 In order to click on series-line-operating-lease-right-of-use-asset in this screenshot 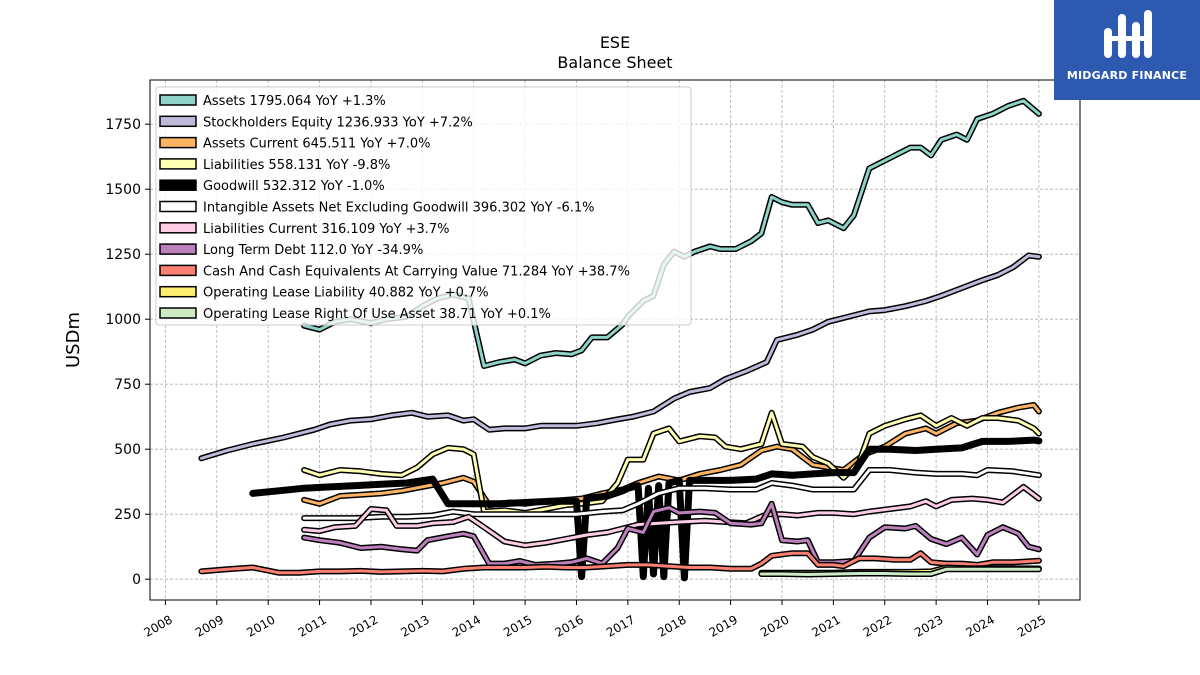, I will do `click(900, 571)`.